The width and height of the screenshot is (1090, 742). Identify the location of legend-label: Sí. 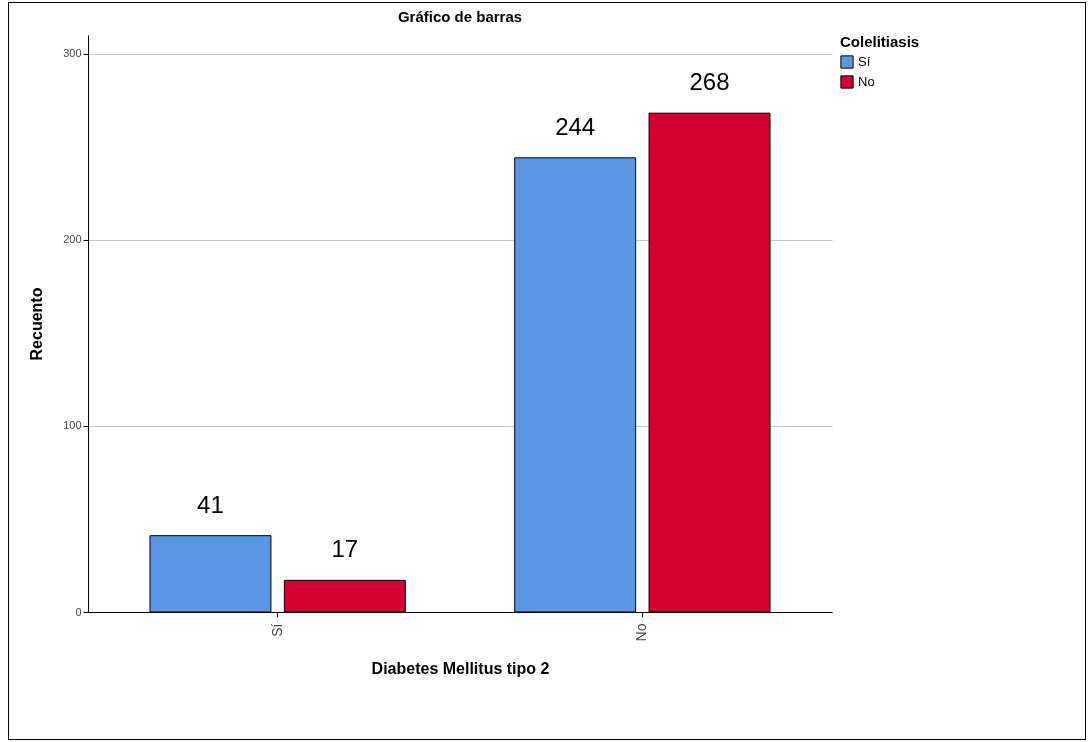
(864, 61).